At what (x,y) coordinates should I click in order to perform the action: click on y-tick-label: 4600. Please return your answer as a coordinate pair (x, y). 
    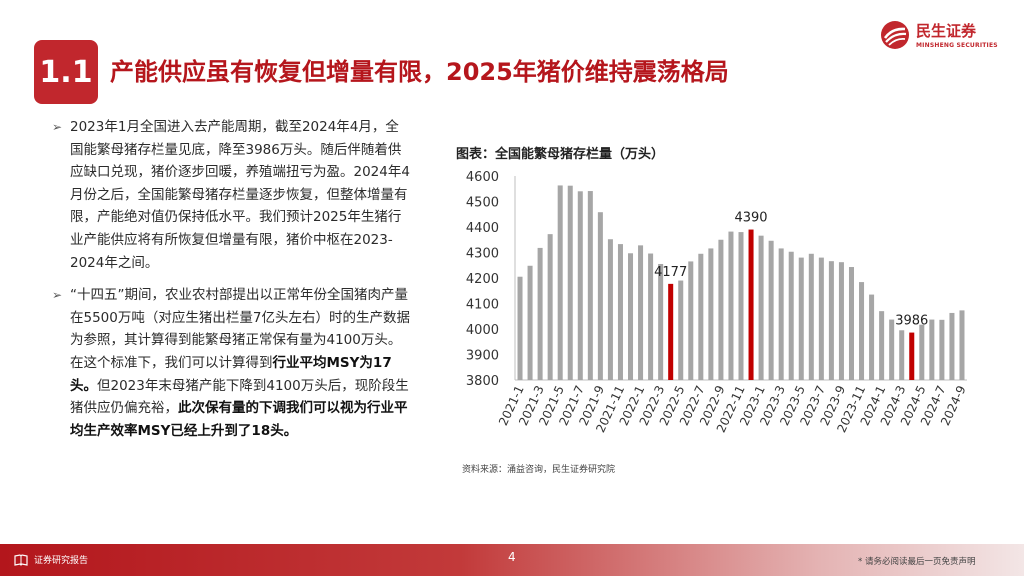
    Looking at the image, I should click on (482, 177).